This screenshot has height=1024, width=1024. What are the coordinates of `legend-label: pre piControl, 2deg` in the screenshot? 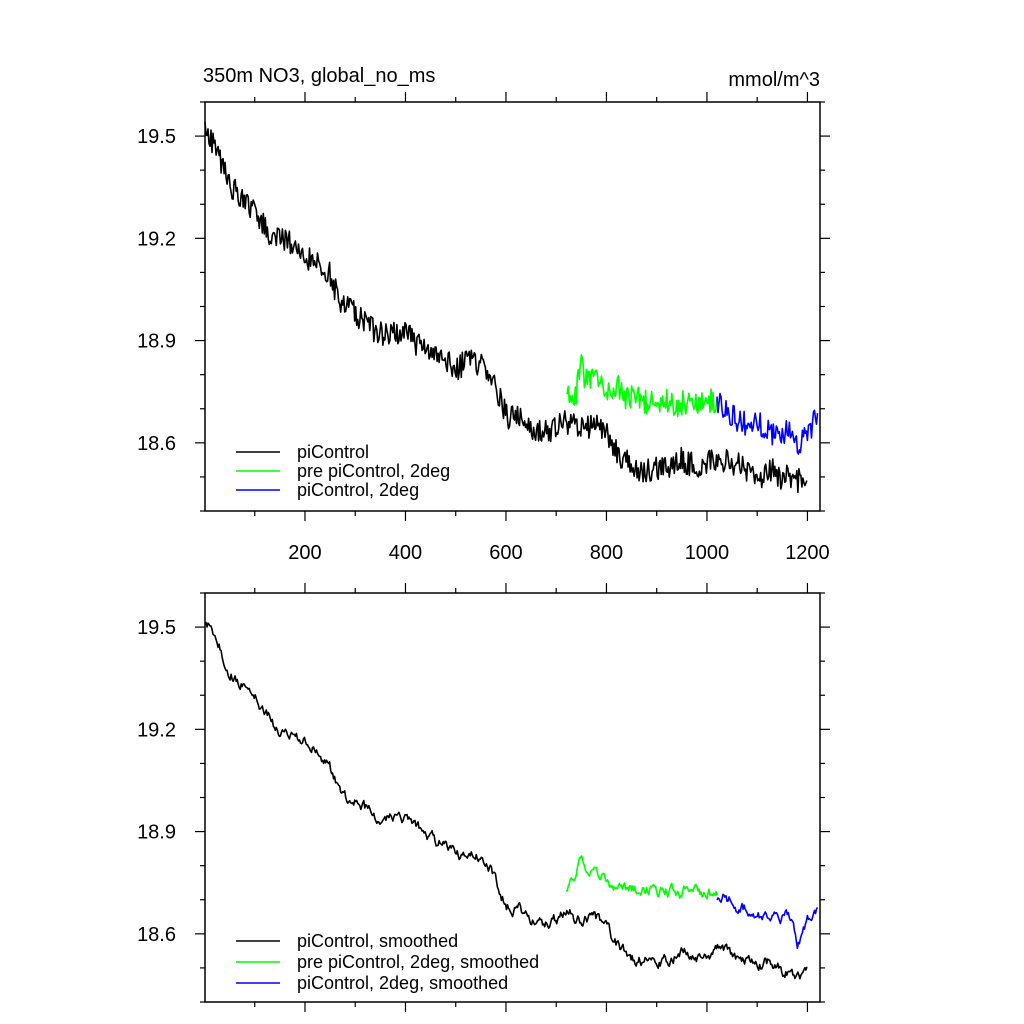 It's located at (373, 471).